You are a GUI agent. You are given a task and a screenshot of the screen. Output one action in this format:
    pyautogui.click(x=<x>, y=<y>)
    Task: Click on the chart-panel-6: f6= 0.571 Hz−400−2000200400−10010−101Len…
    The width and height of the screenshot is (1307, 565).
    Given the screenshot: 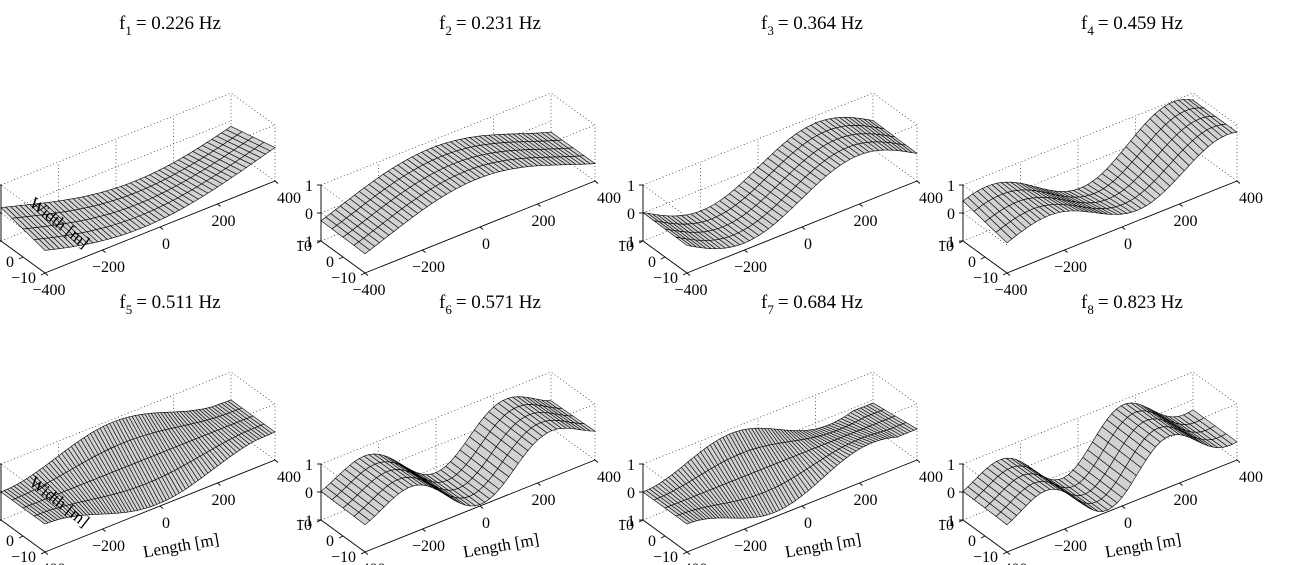 What is the action you would take?
    pyautogui.click(x=458, y=428)
    